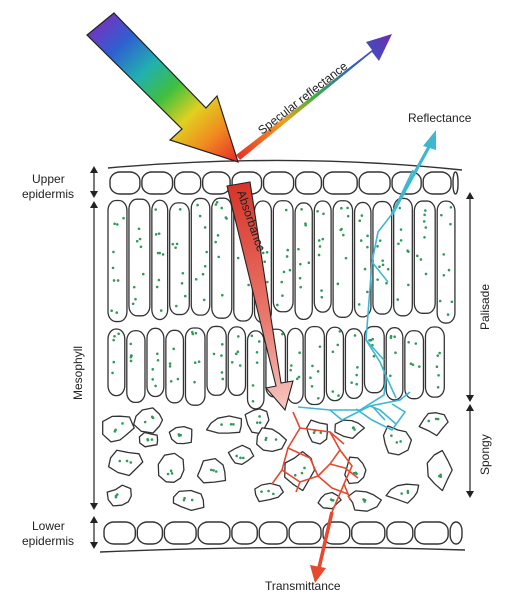 The height and width of the screenshot is (610, 525). What do you see at coordinates (303, 586) in the screenshot?
I see `transmittance-label: Transmittance` at bounding box center [303, 586].